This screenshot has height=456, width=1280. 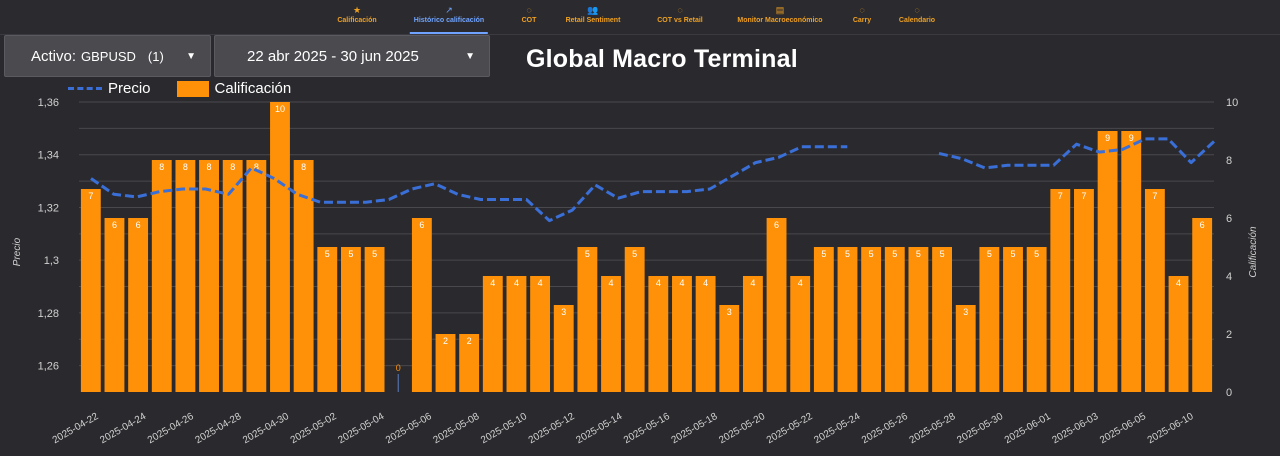 I want to click on x-tick-label: 2025-06-05, so click(x=1123, y=428).